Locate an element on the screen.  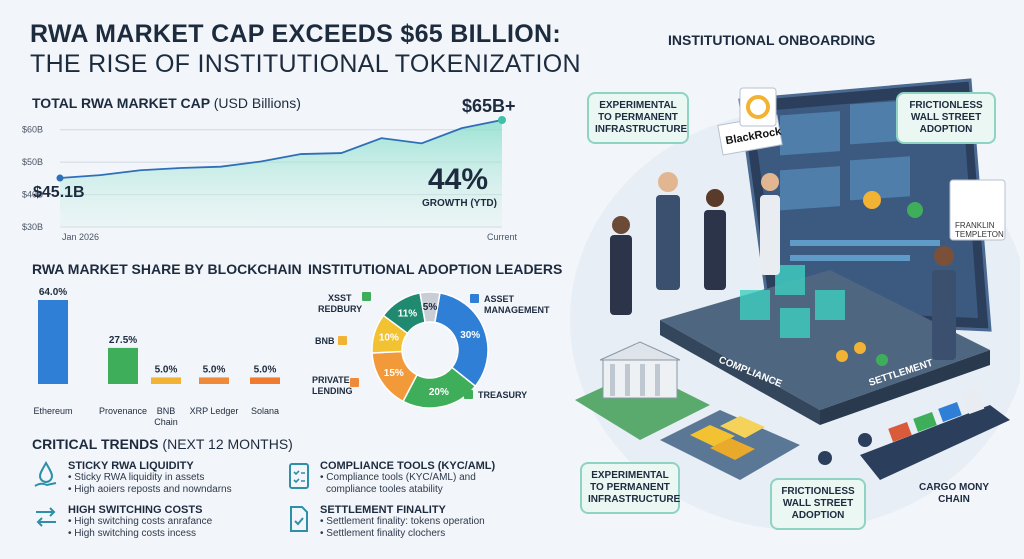
bar-category-label: Ethereum is located at coordinates (52, 411).